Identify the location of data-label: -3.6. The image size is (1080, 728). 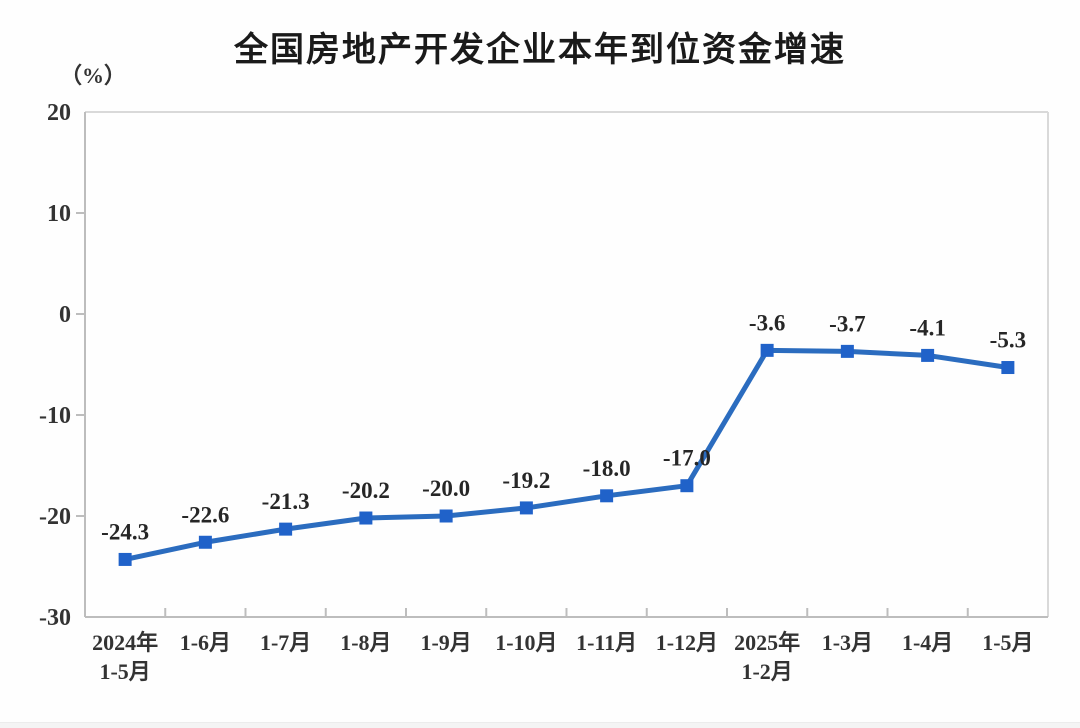
(767, 322).